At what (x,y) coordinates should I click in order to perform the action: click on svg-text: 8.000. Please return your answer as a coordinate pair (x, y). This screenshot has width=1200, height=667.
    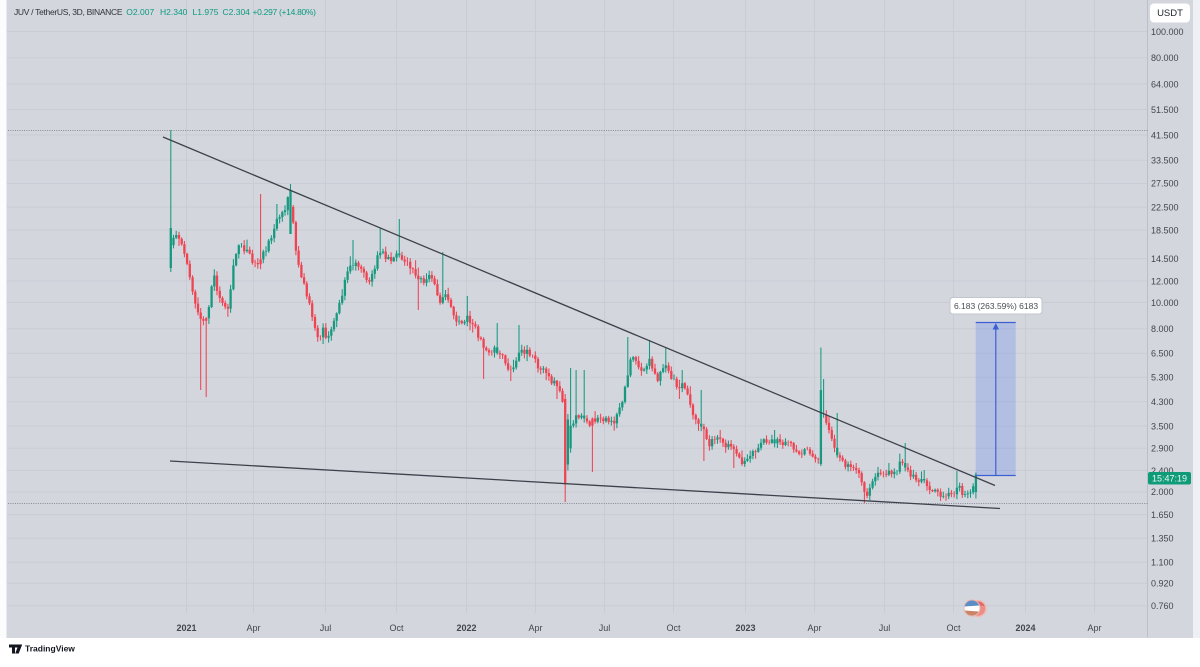
    Looking at the image, I should click on (1162, 329).